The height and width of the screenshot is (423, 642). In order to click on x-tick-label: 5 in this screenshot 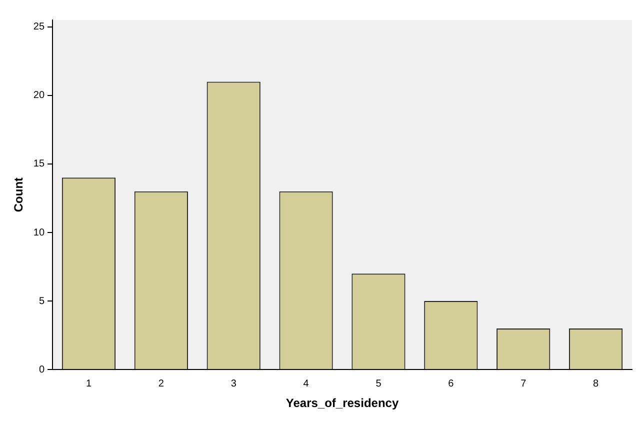, I will do `click(379, 384)`.